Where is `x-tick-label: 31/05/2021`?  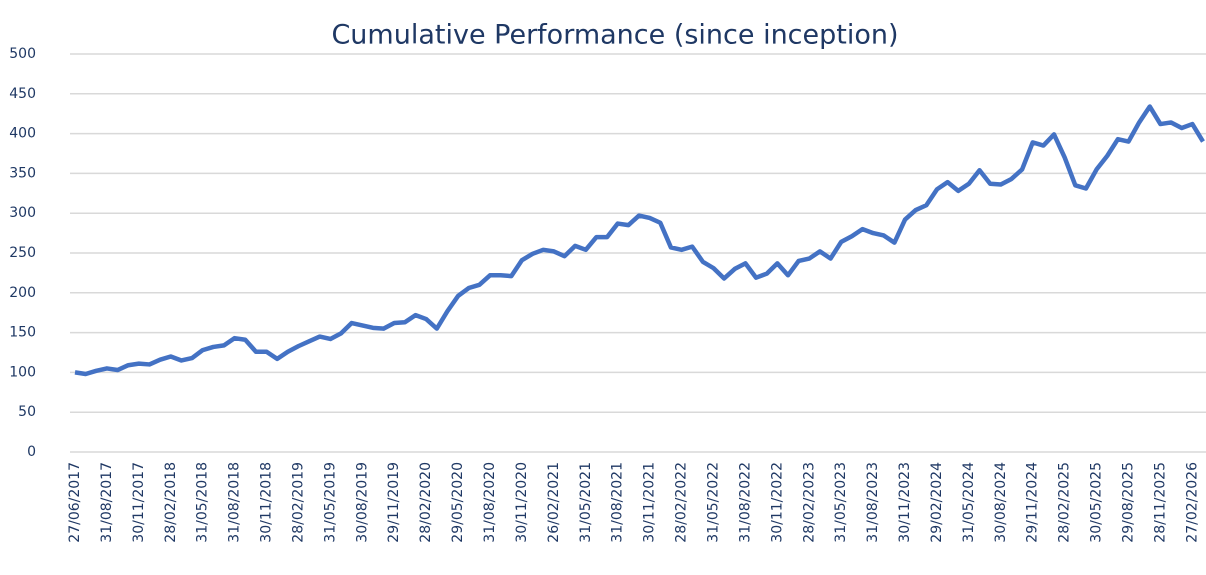 x-tick-label: 31/05/2021 is located at coordinates (586, 502).